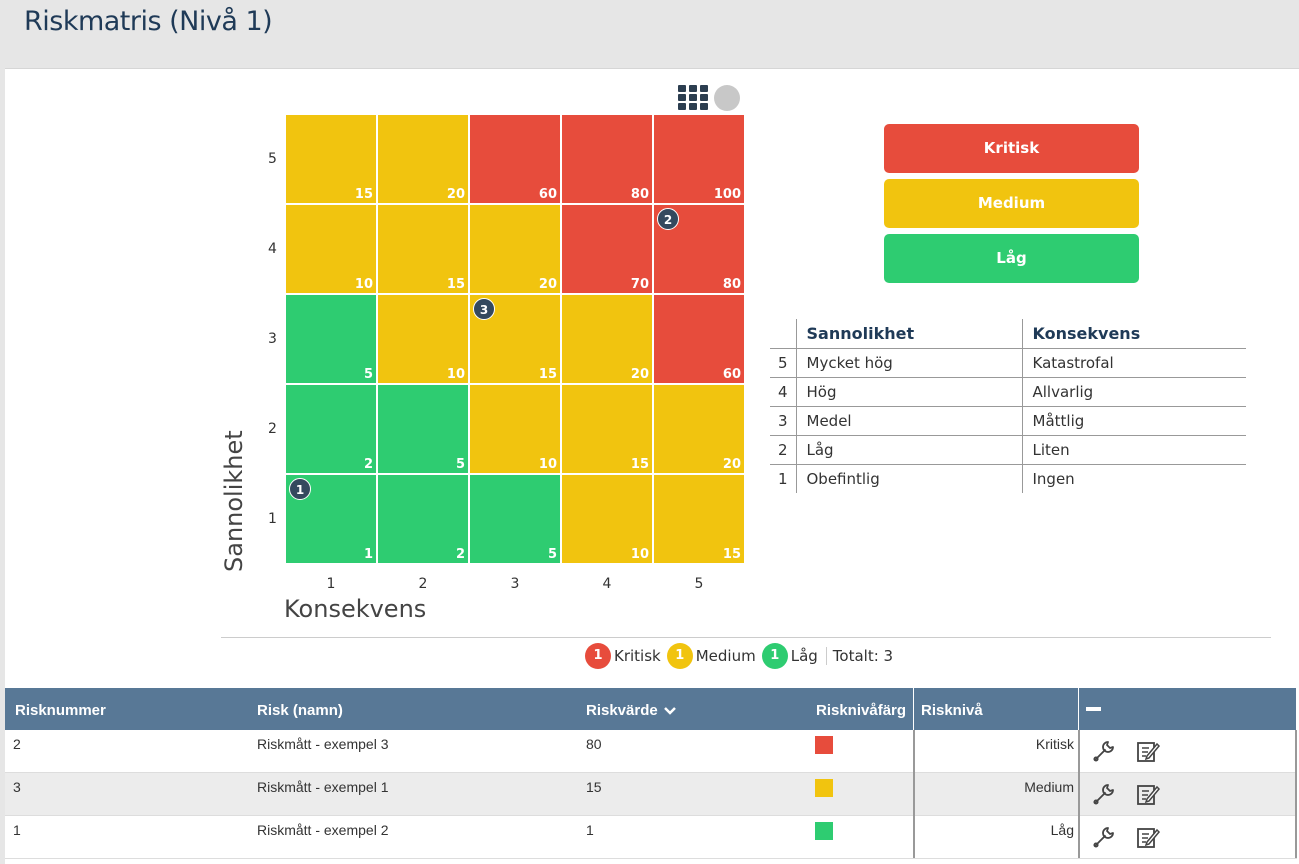  I want to click on scale-sannolikhet: Hög, so click(908, 392).